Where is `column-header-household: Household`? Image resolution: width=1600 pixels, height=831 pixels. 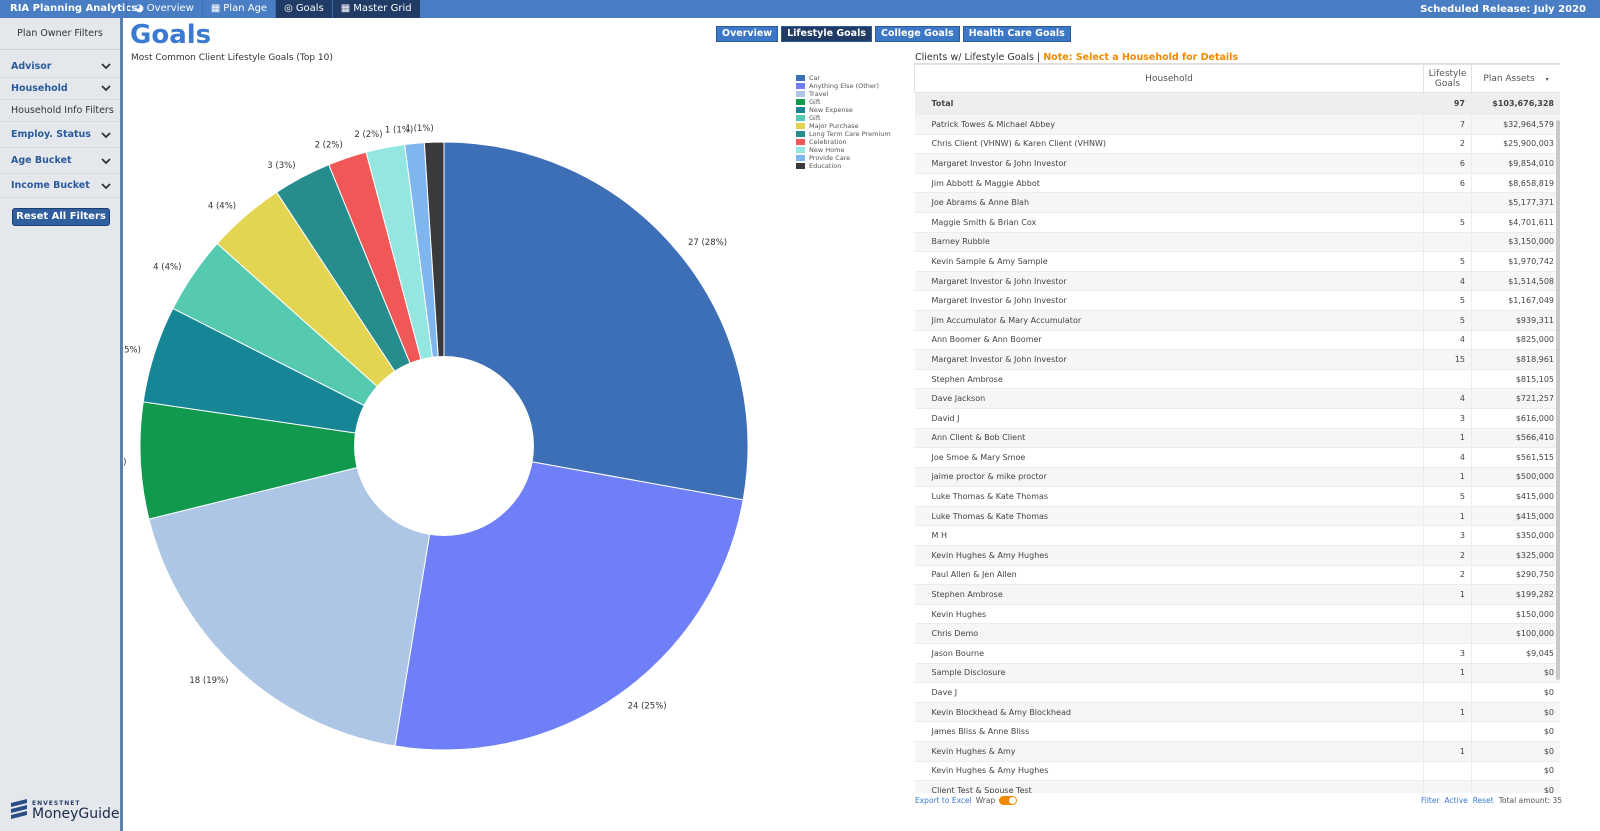
column-header-household: Household is located at coordinates (1169, 78).